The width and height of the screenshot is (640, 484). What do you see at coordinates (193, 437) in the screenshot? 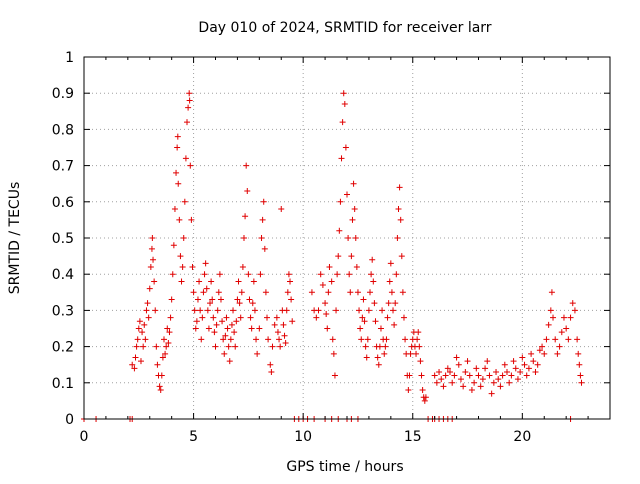
I see `x-tick-label: 5` at bounding box center [193, 437].